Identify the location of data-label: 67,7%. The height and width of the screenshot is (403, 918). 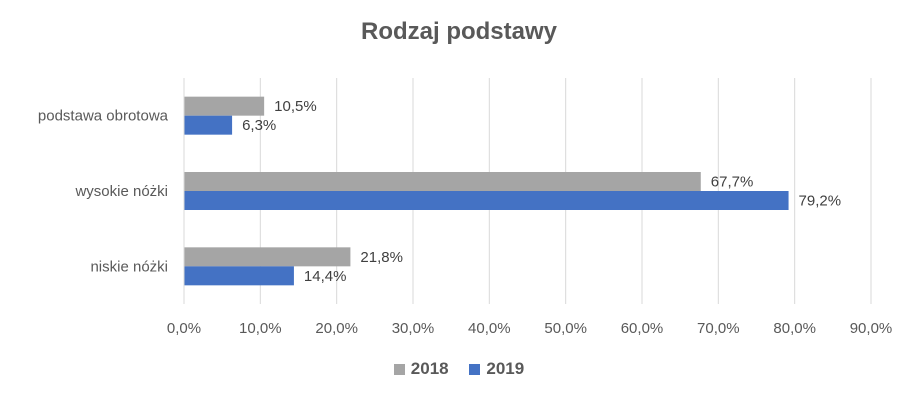
(732, 182).